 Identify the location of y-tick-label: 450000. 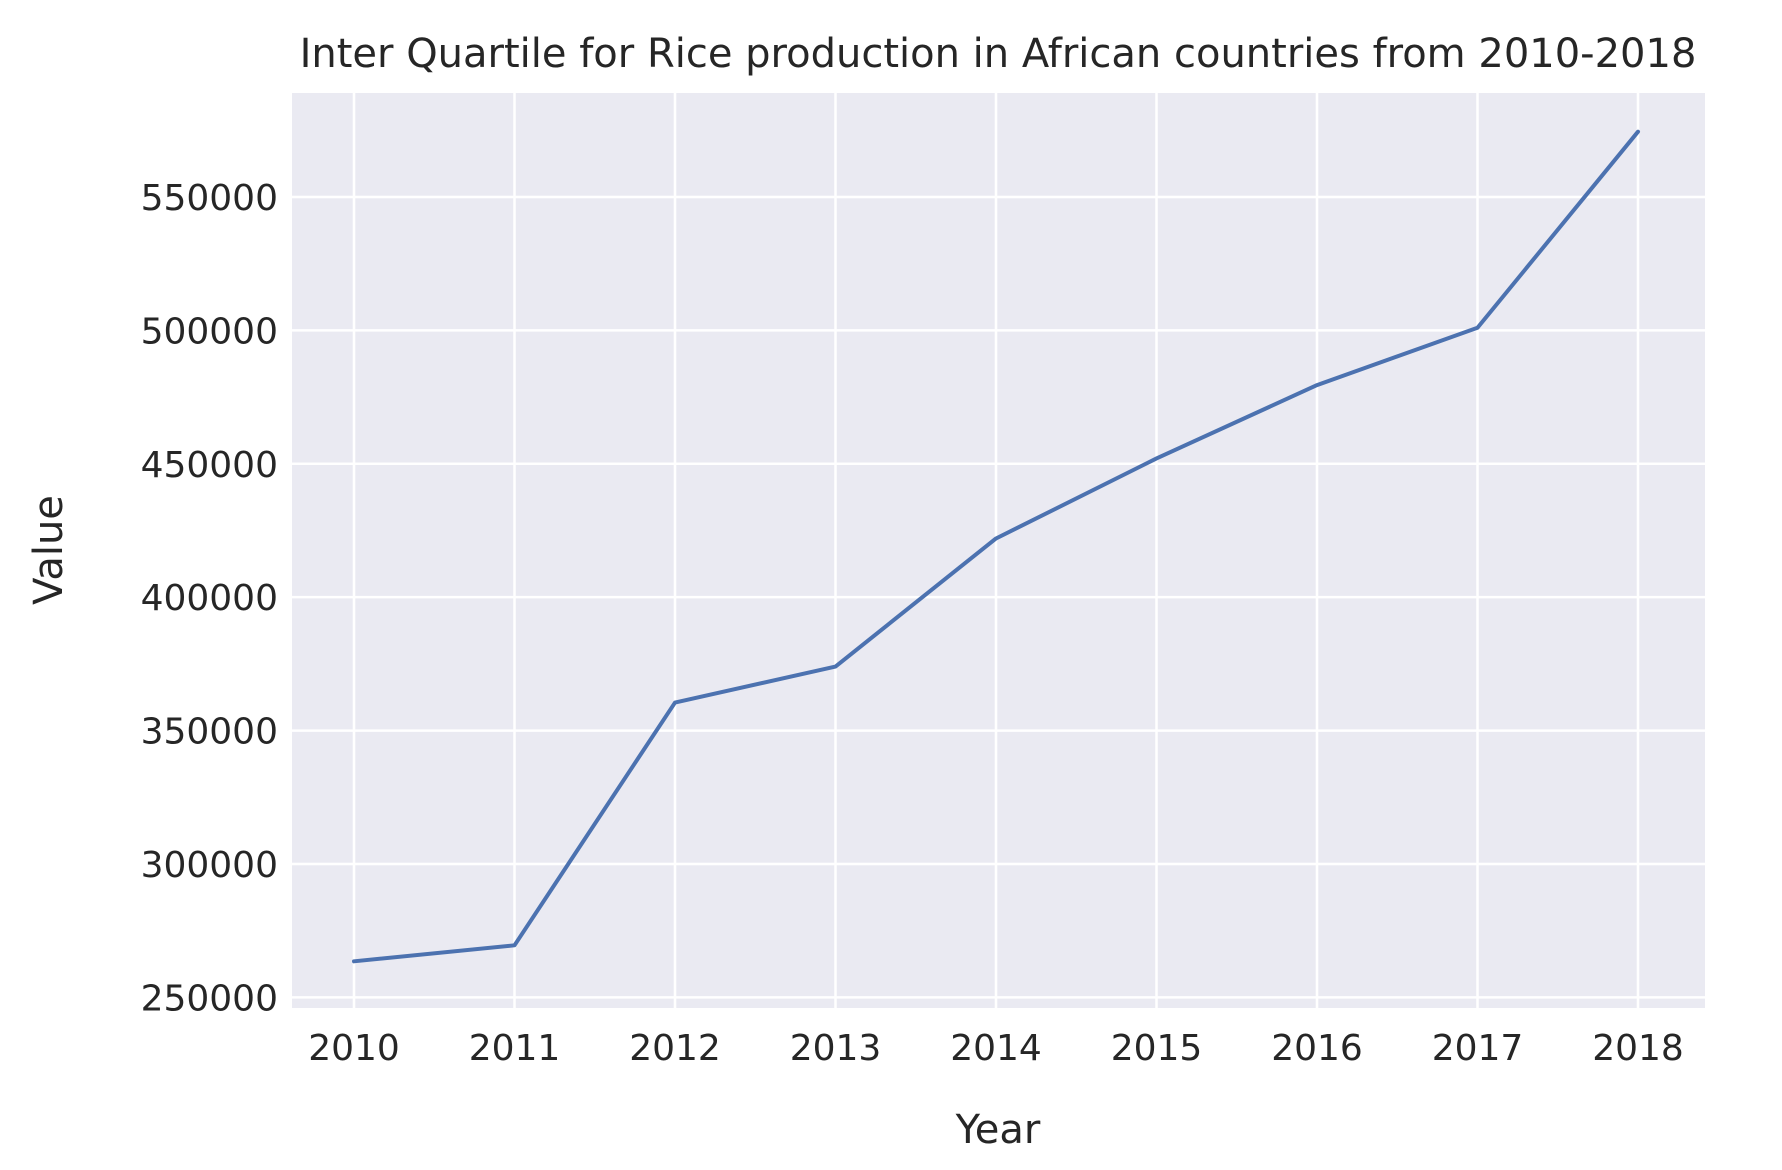
(209, 465).